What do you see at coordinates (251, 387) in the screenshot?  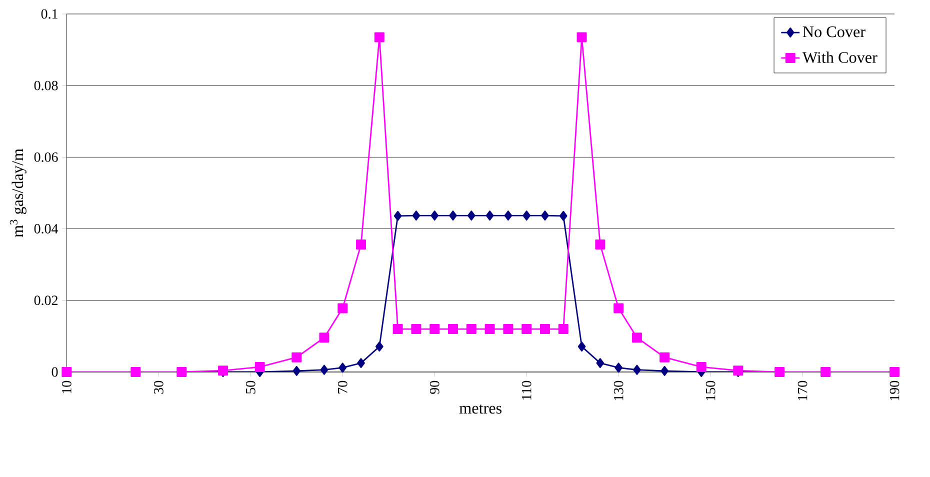 I see `x-tick-label: 50` at bounding box center [251, 387].